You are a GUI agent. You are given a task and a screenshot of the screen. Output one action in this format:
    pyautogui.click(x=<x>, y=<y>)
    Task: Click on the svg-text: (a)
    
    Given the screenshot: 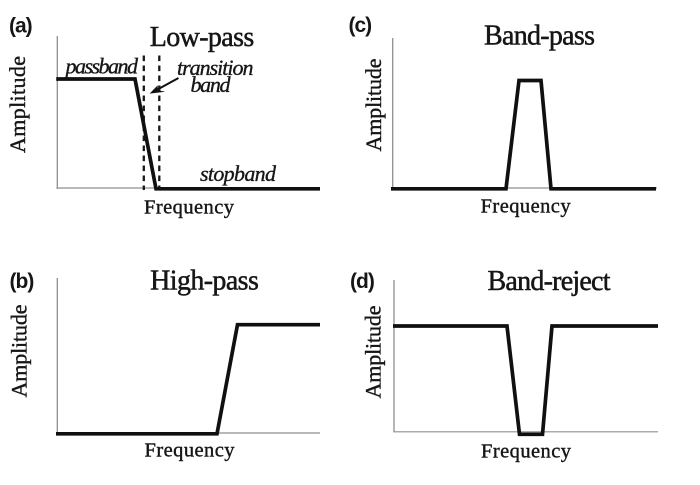 What is the action you would take?
    pyautogui.click(x=20, y=26)
    